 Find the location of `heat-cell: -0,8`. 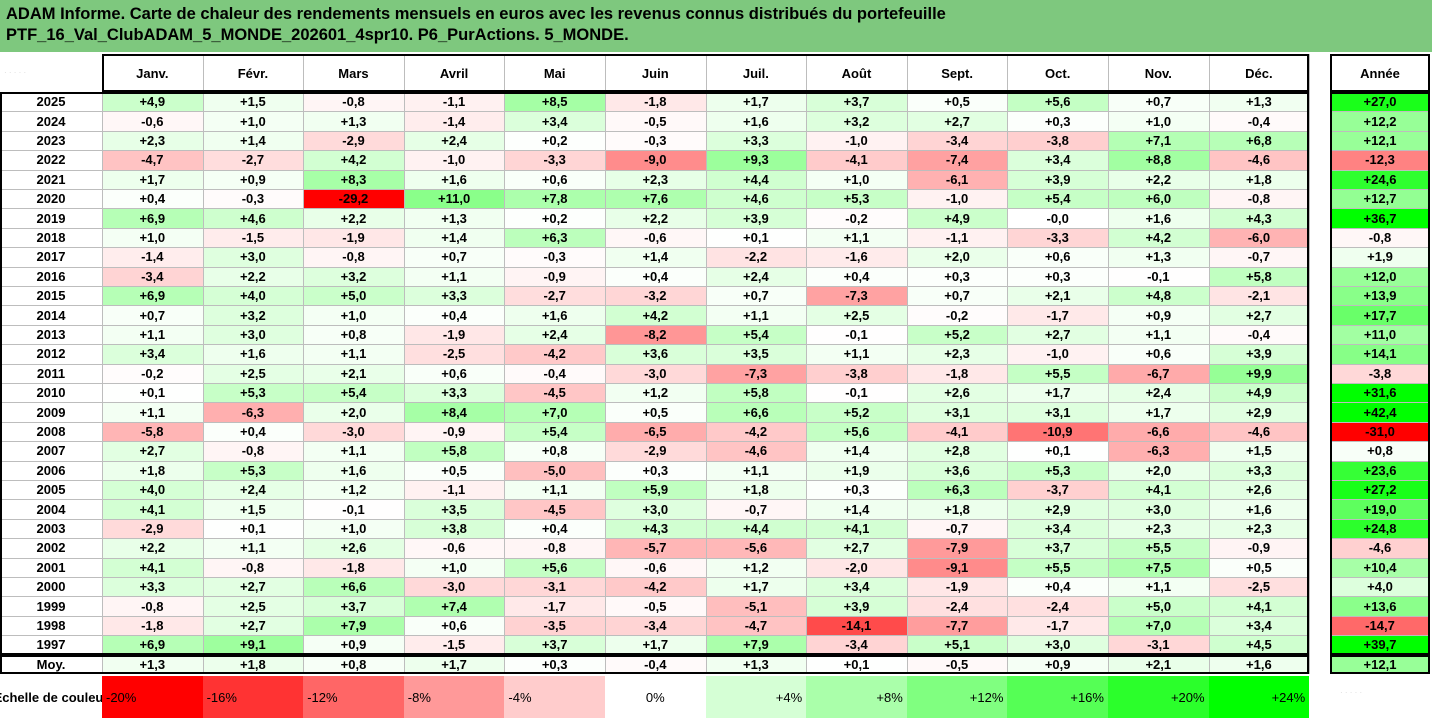

heat-cell: -0,8 is located at coordinates (152, 606).